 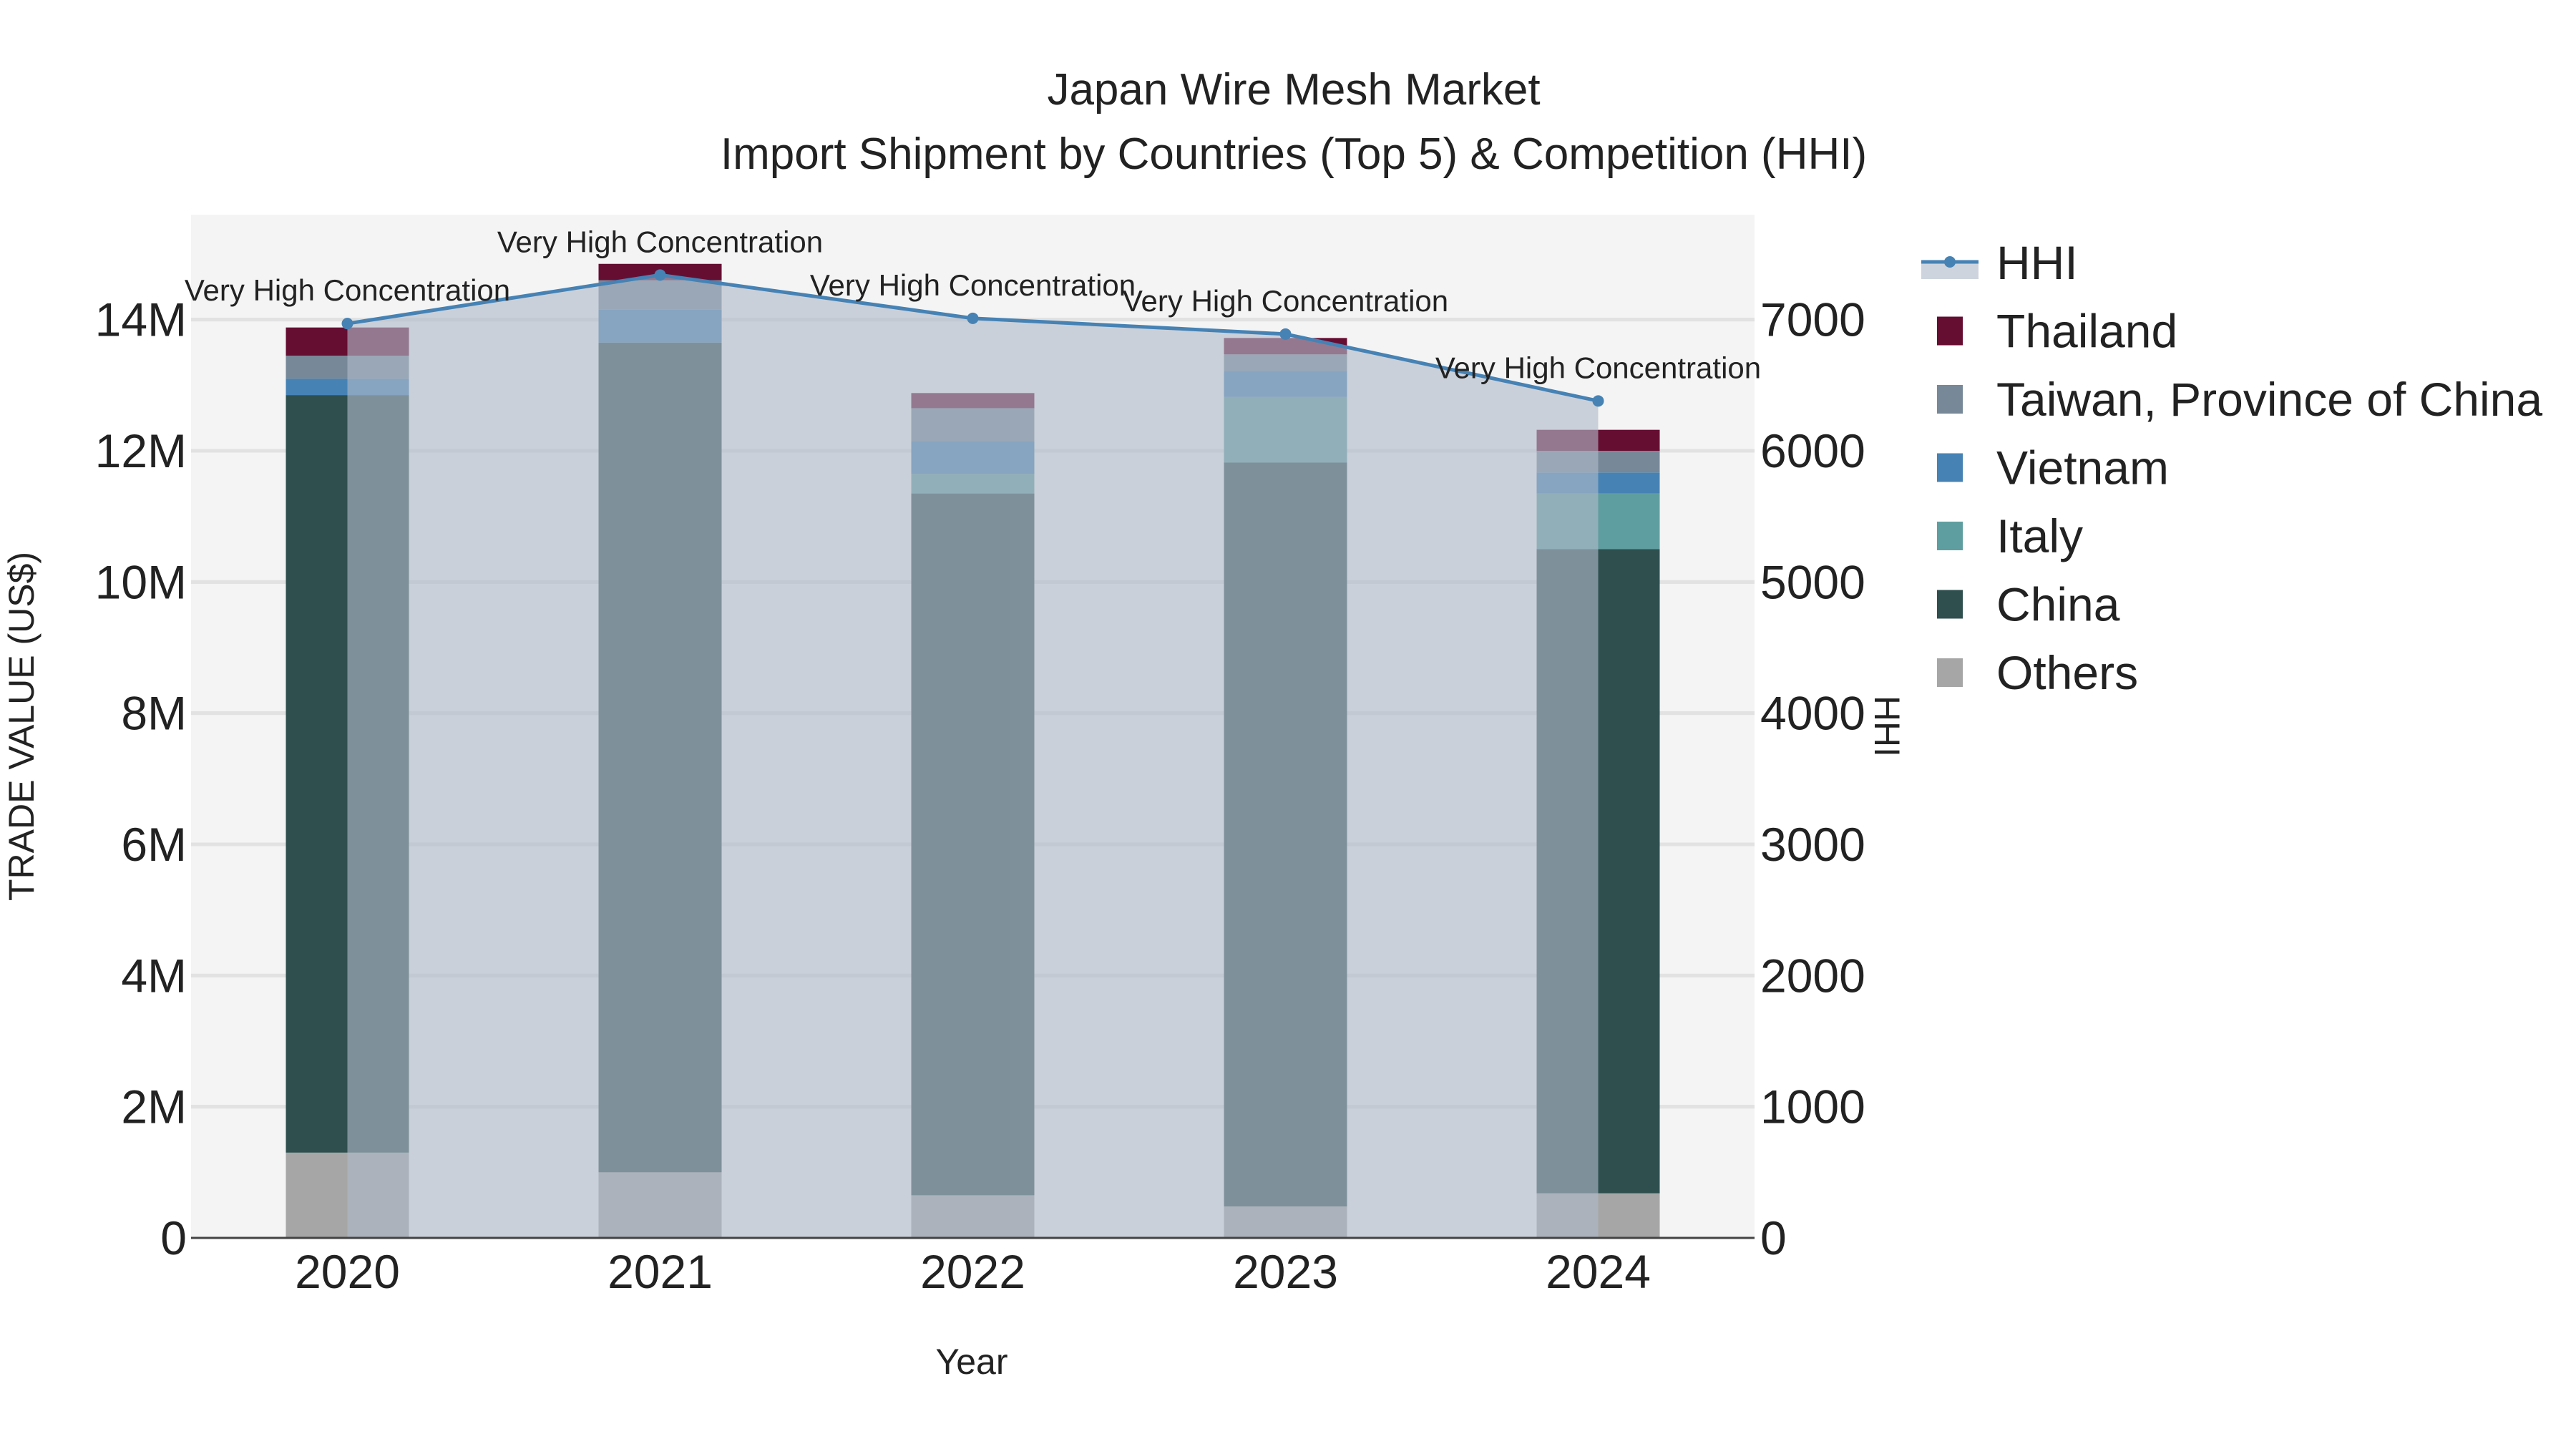 I want to click on hhi-annotation-2022: Very High Concentration, so click(x=973, y=285).